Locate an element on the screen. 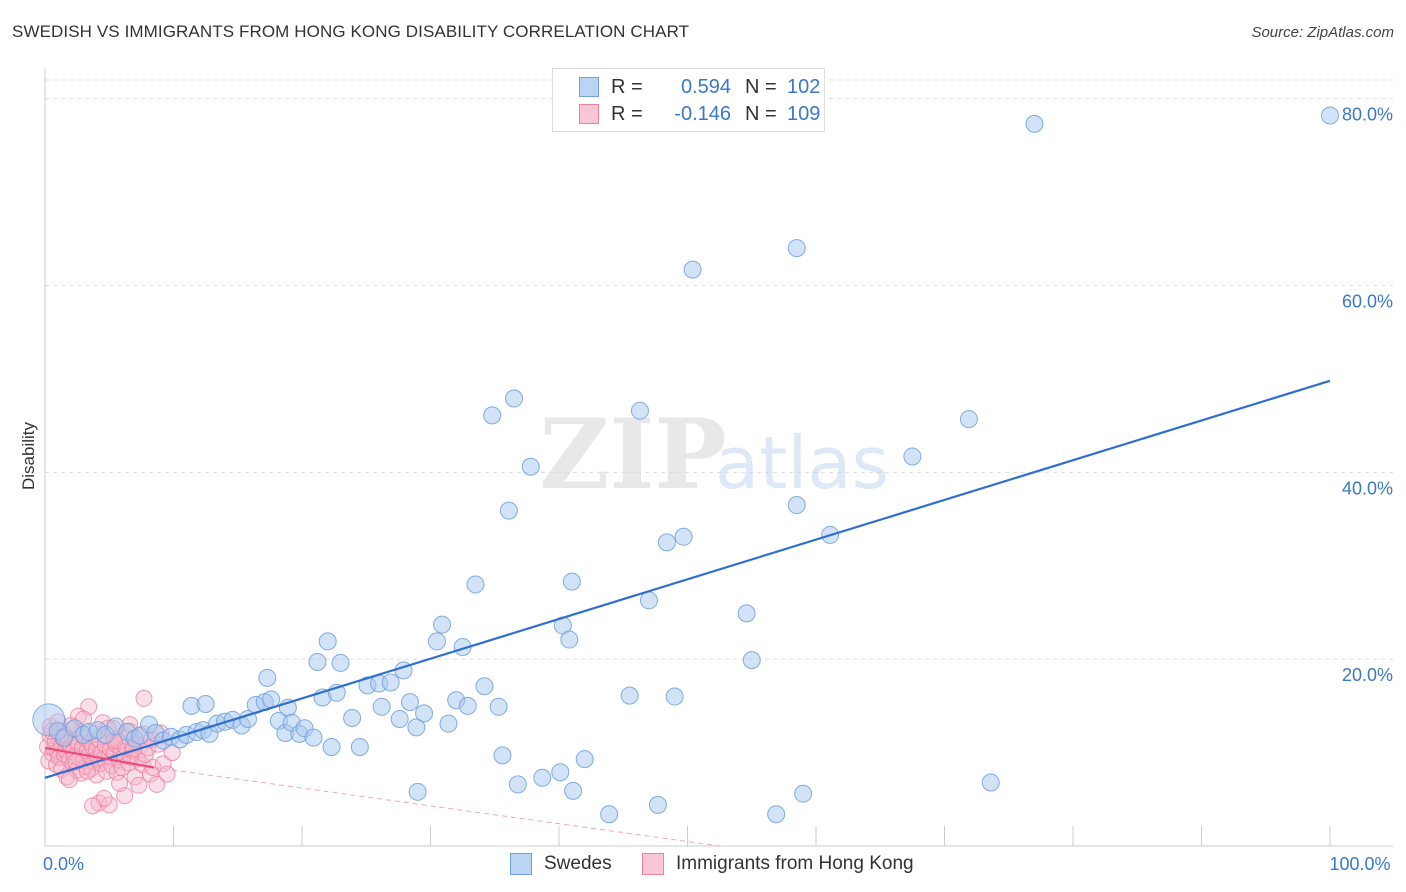 The width and height of the screenshot is (1406, 892). watermark-atlas: atlas is located at coordinates (802, 463).